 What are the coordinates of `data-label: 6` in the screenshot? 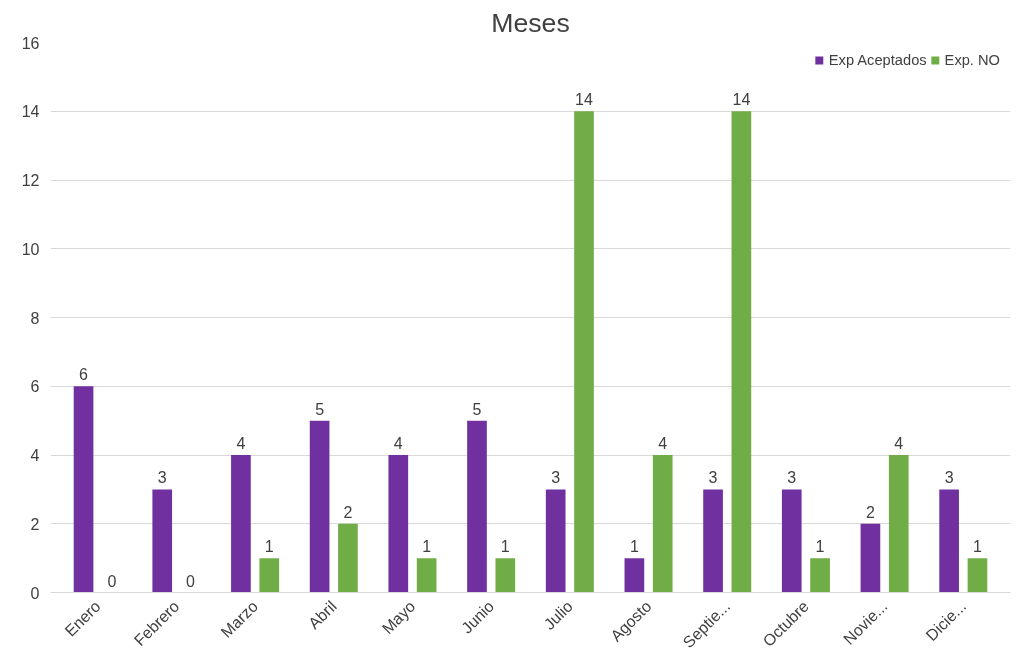 It's located at (84, 375).